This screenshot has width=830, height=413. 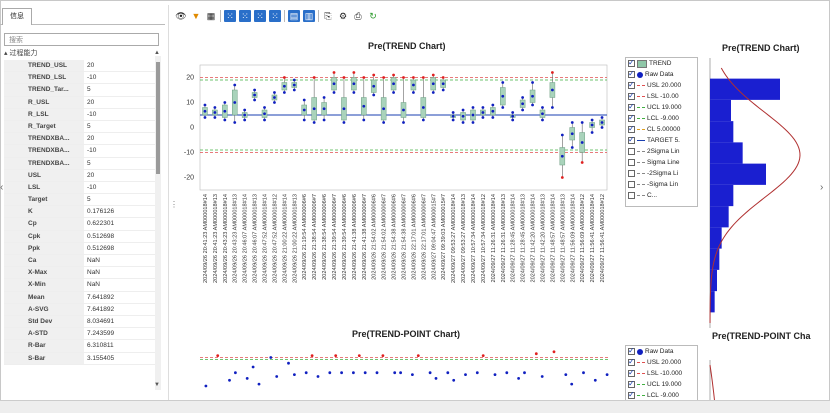 What do you see at coordinates (309, 16) in the screenshot?
I see `bar-chart-icon: ▥` at bounding box center [309, 16].